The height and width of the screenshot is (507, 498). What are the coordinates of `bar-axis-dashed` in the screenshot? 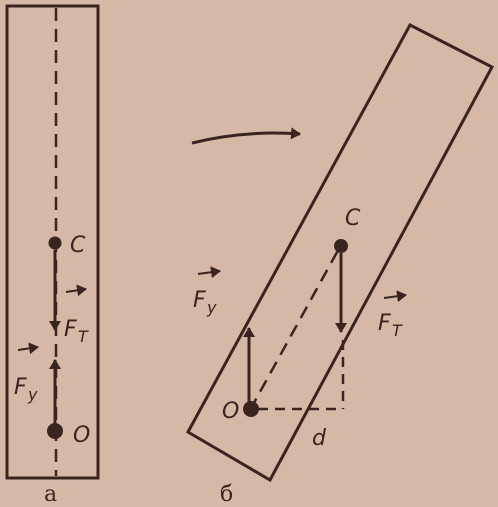 It's located at (295, 327).